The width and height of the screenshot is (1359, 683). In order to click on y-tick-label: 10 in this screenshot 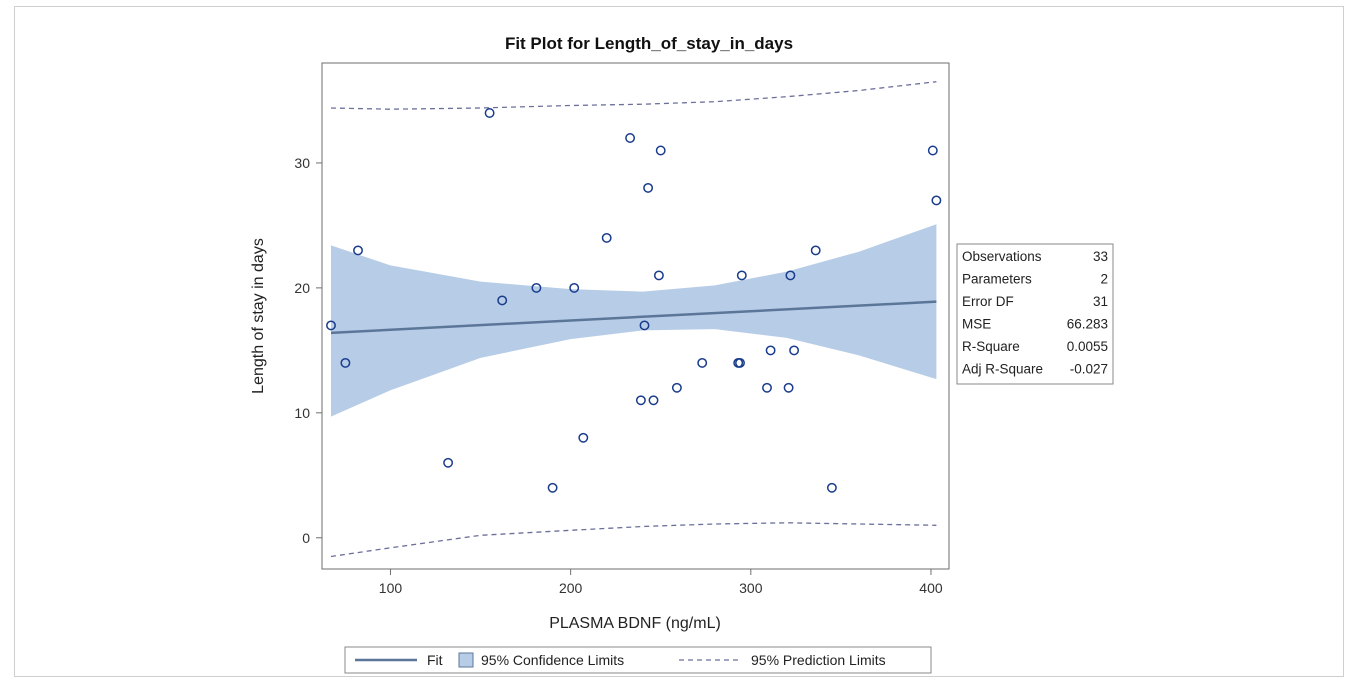, I will do `click(302, 413)`.